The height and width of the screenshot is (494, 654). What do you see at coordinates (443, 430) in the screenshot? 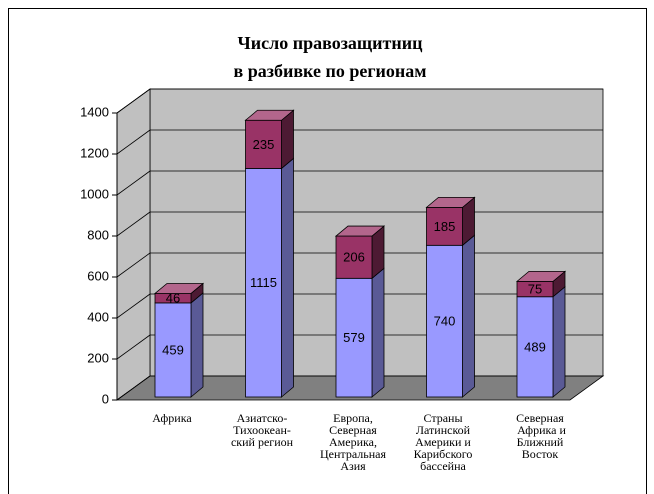
I see `x-tick-label-line: Латинской` at bounding box center [443, 430].